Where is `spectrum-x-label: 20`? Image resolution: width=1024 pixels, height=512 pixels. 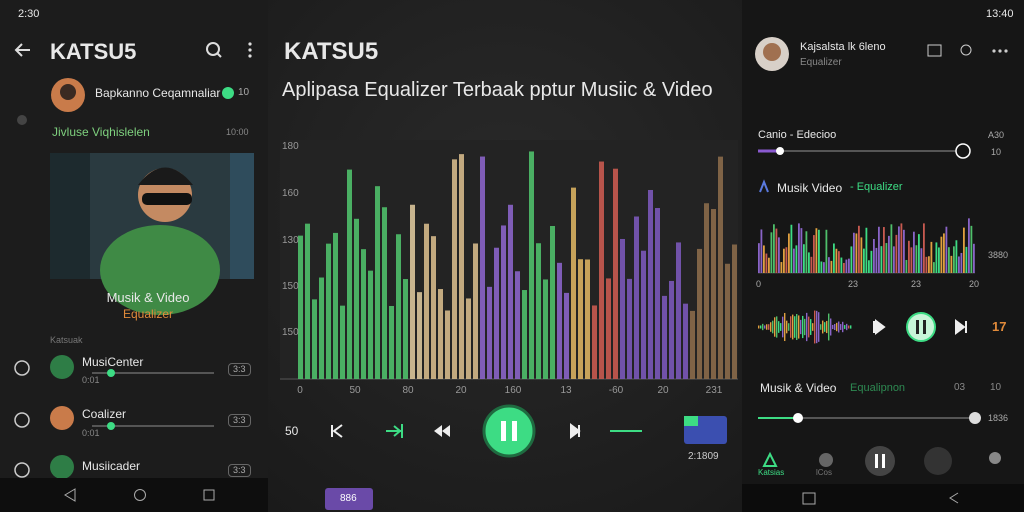
spectrum-x-label: 20 is located at coordinates (974, 284).